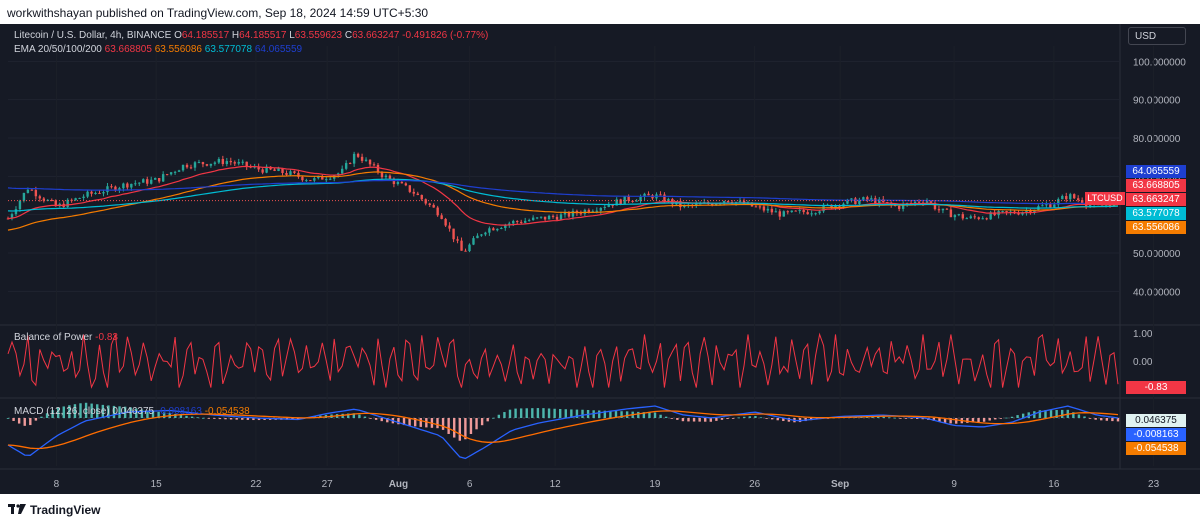 This screenshot has width=1200, height=524. Describe the element at coordinates (1156, 448) in the screenshot. I see `histogram-badge: -0.054538` at that location.